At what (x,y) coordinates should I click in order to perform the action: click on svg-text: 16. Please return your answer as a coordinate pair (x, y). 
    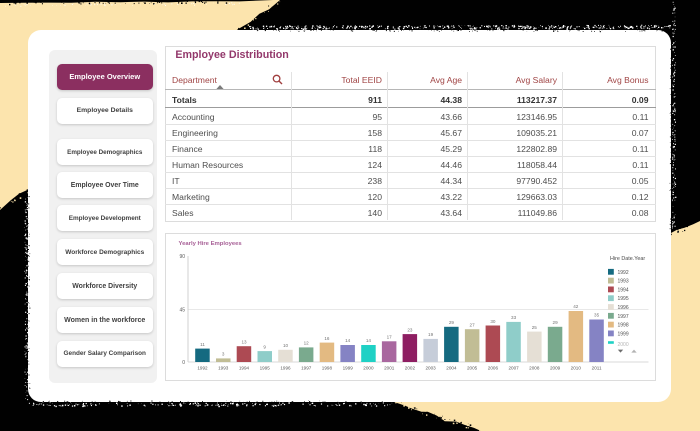
    Looking at the image, I should click on (327, 338).